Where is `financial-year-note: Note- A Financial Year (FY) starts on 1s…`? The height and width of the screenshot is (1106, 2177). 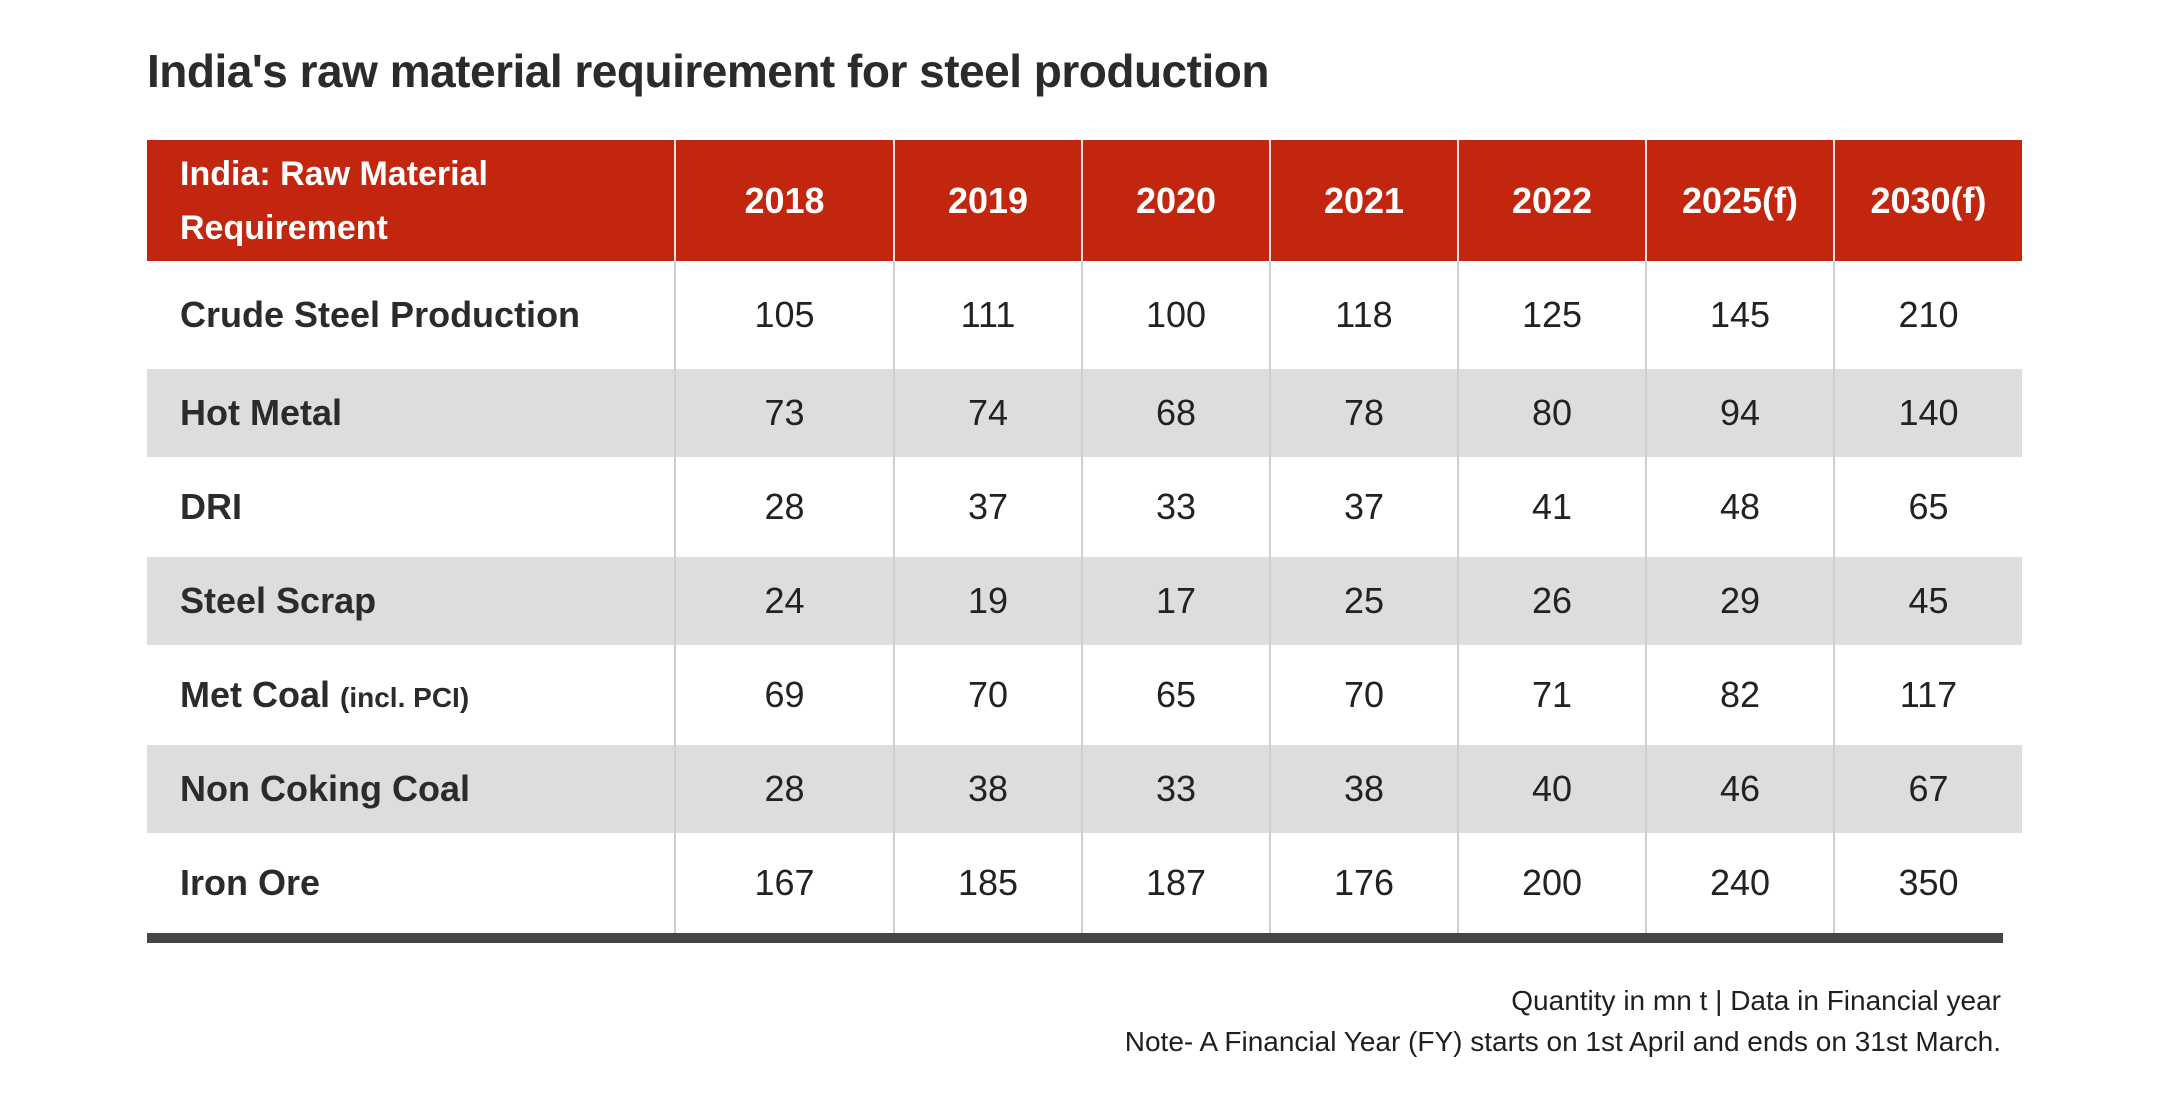 financial-year-note: Note- A Financial Year (FY) starts on 1s… is located at coordinates (1562, 1041).